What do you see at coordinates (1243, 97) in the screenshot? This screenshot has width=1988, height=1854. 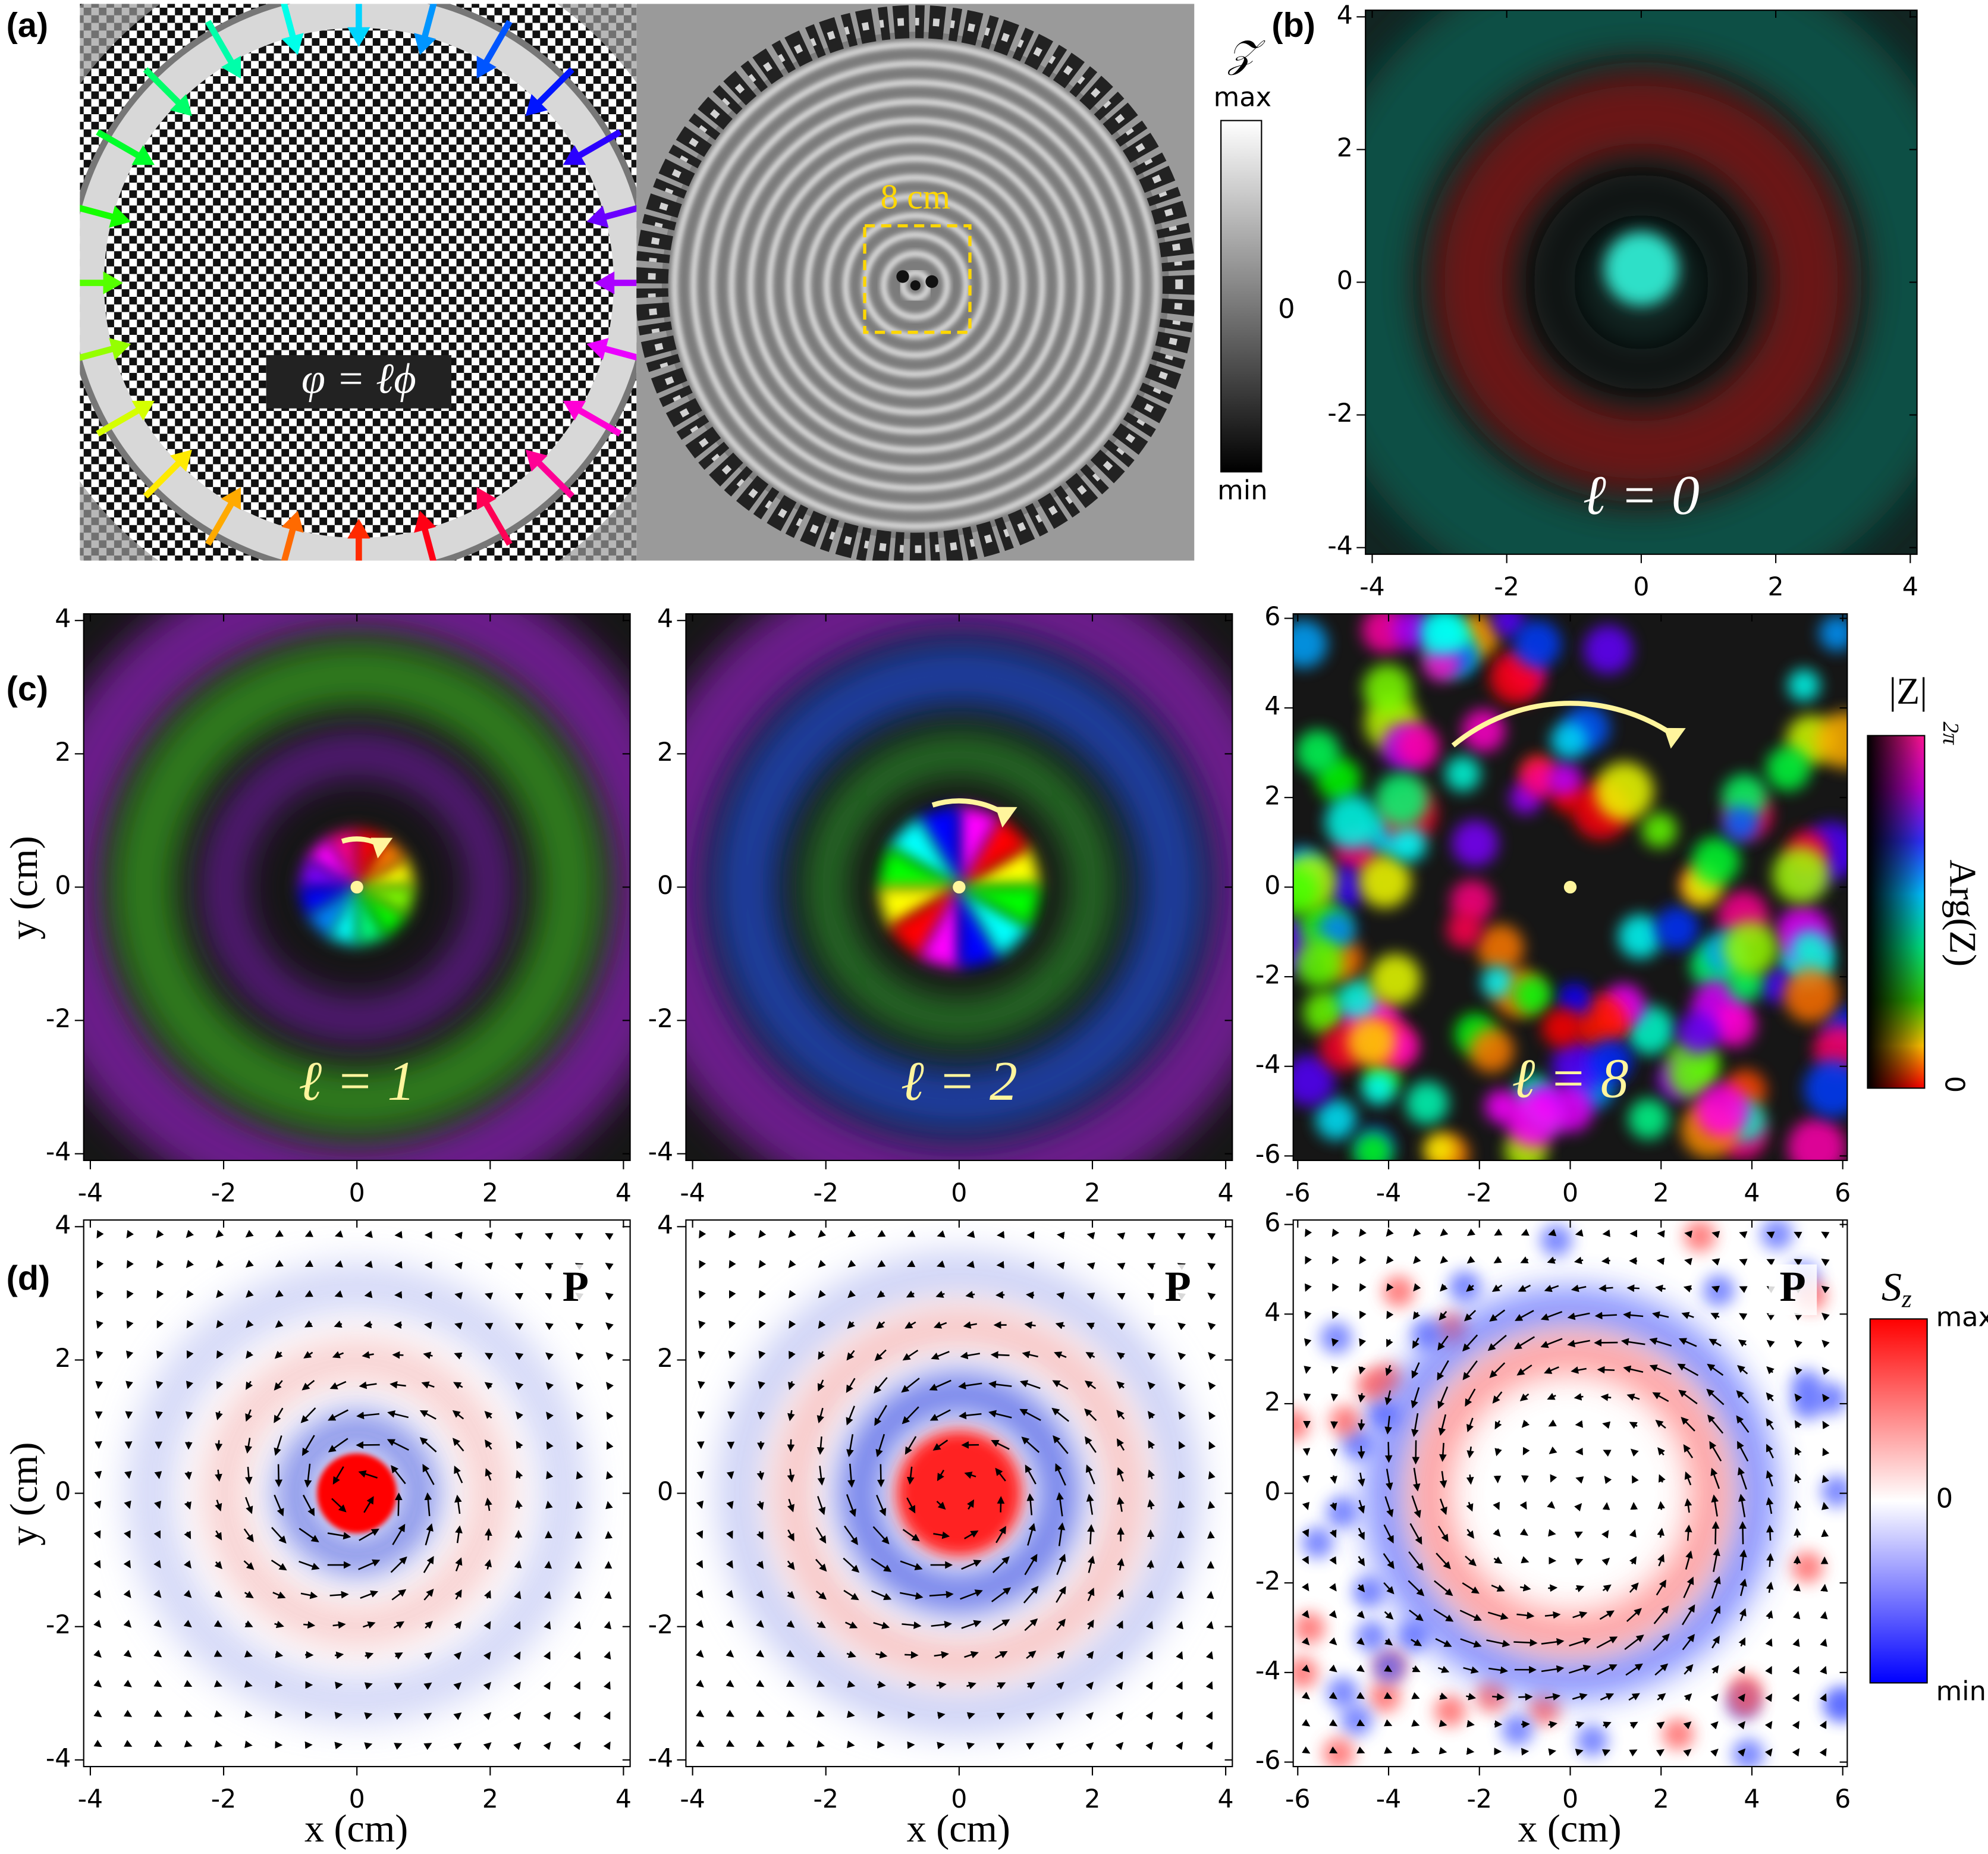 I see `colorbar-max: max` at bounding box center [1243, 97].